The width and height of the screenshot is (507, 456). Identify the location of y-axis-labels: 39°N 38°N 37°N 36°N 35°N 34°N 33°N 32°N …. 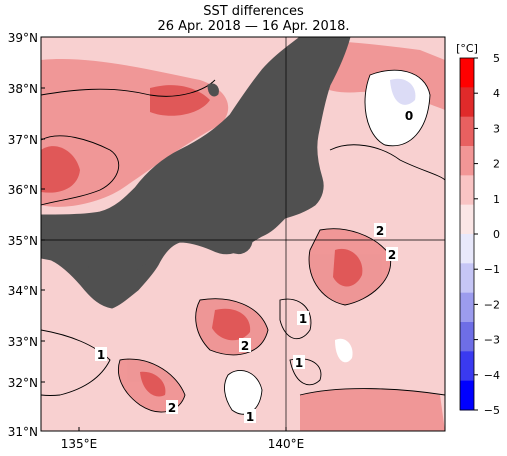
(23, 235).